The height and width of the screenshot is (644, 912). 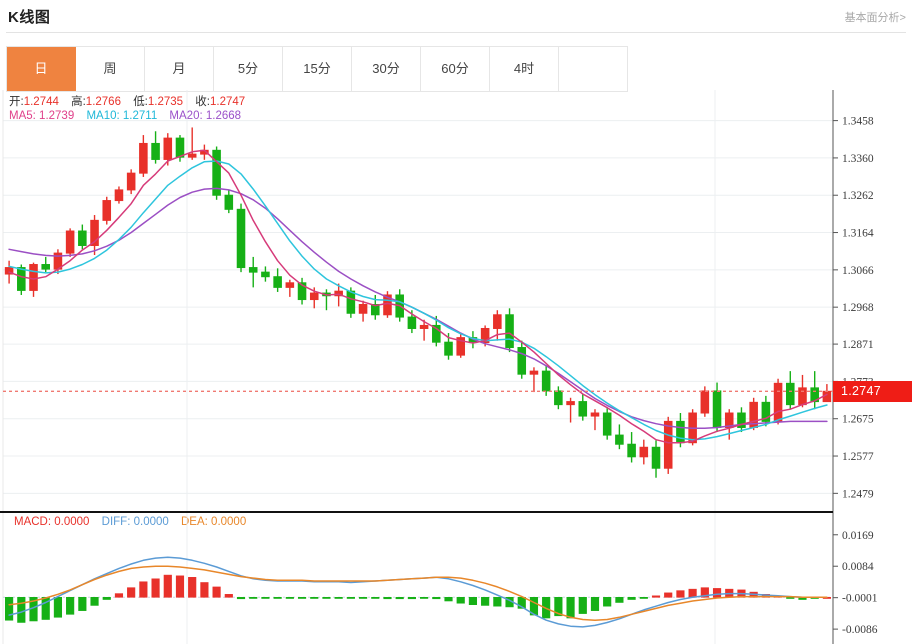 What do you see at coordinates (455, 69) in the screenshot?
I see `tab-6: 60分` at bounding box center [455, 69].